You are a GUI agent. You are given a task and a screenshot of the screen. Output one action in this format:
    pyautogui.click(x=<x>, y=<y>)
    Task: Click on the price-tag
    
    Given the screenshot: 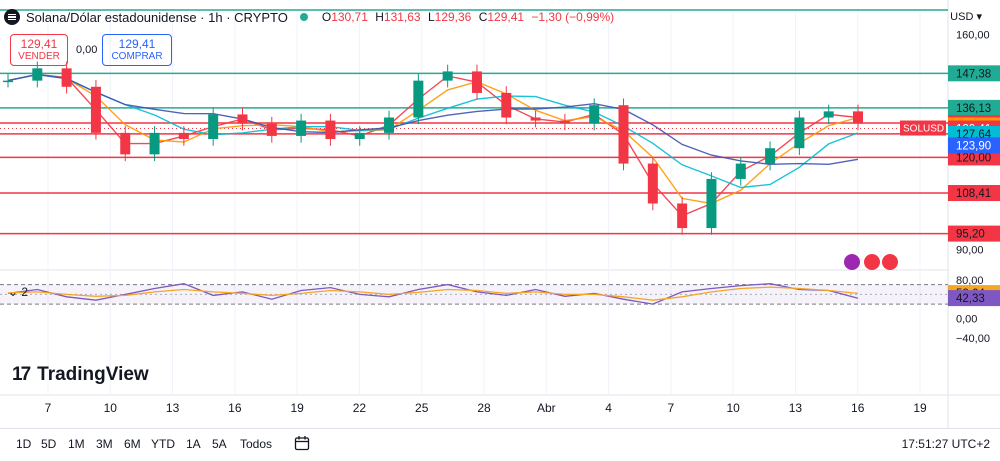 What is the action you would take?
    pyautogui.click(x=974, y=145)
    